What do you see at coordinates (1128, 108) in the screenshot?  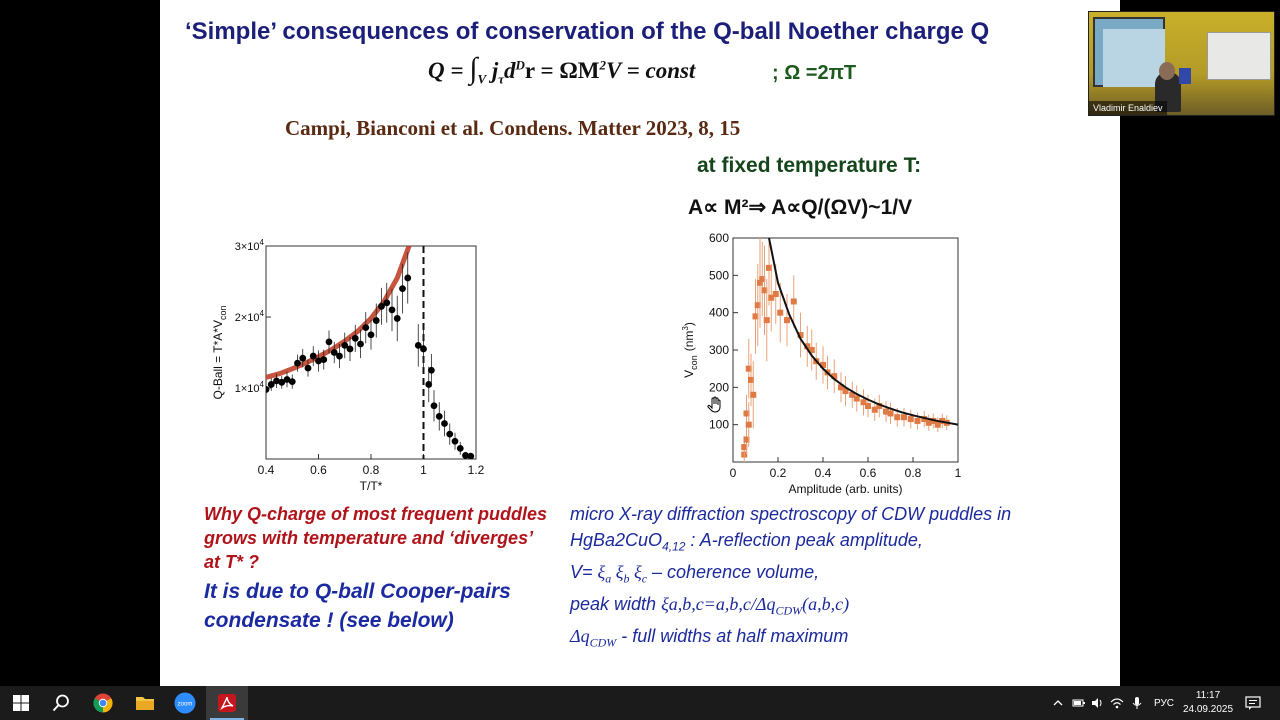 I see `participant-name: Vladimir Enaldiev` at bounding box center [1128, 108].